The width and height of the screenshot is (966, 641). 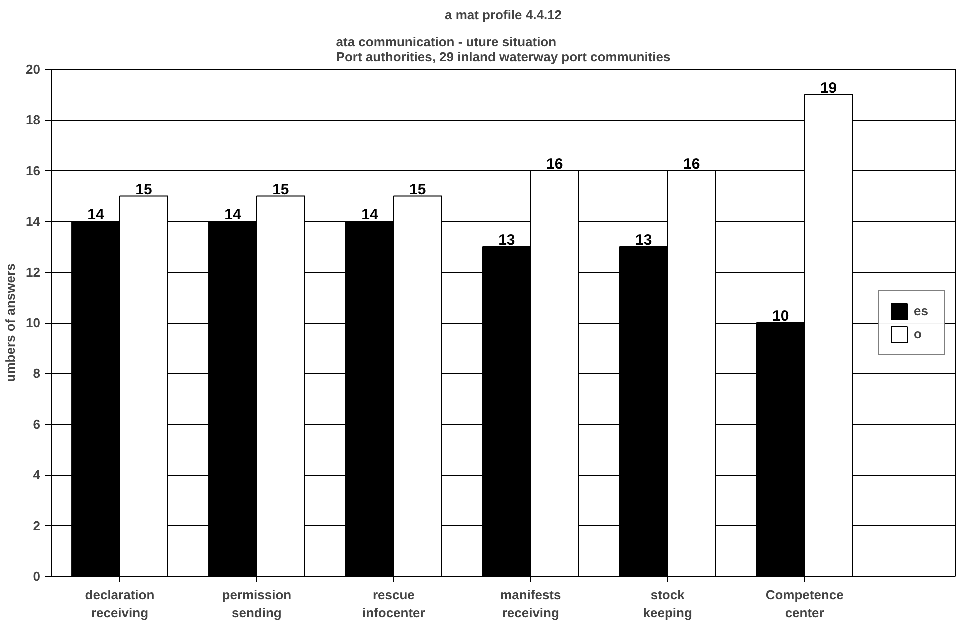 I want to click on x-tick-label: stock keeping, so click(x=667, y=604).